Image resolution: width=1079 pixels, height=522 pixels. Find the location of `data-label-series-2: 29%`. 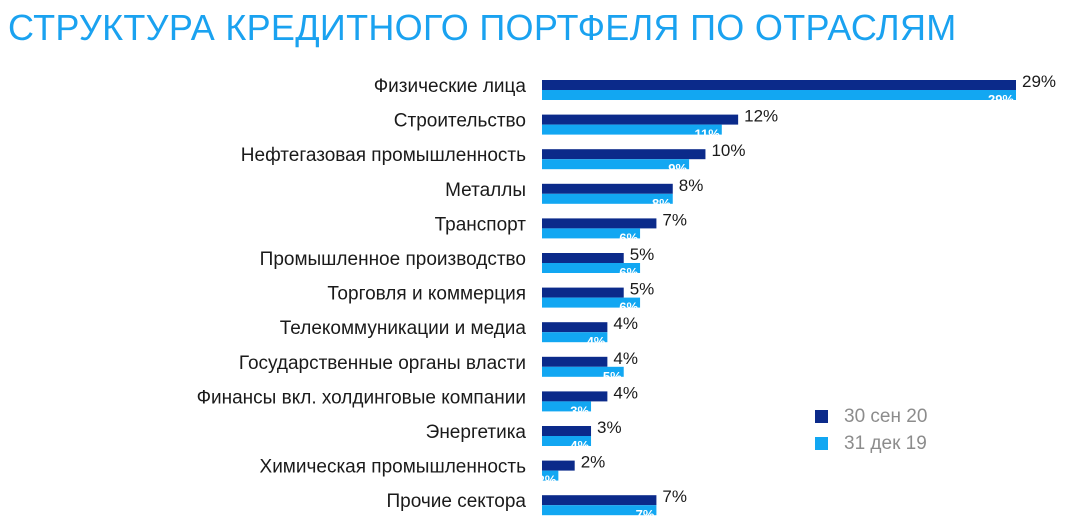

data-label-series-2: 29% is located at coordinates (1001, 99).